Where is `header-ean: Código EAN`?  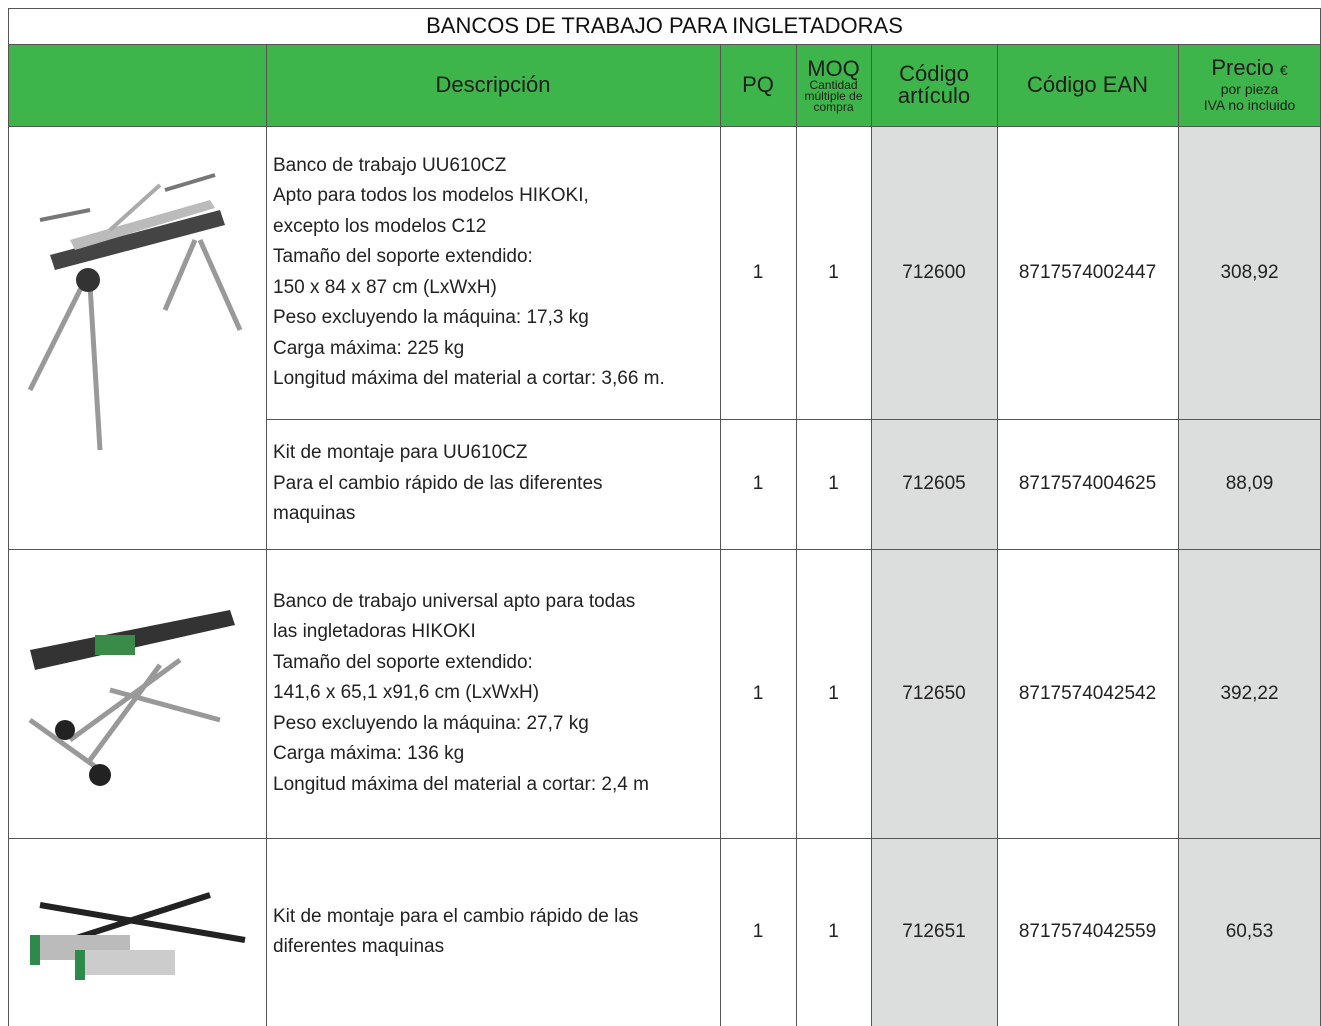
header-ean: Código EAN is located at coordinates (1087, 84).